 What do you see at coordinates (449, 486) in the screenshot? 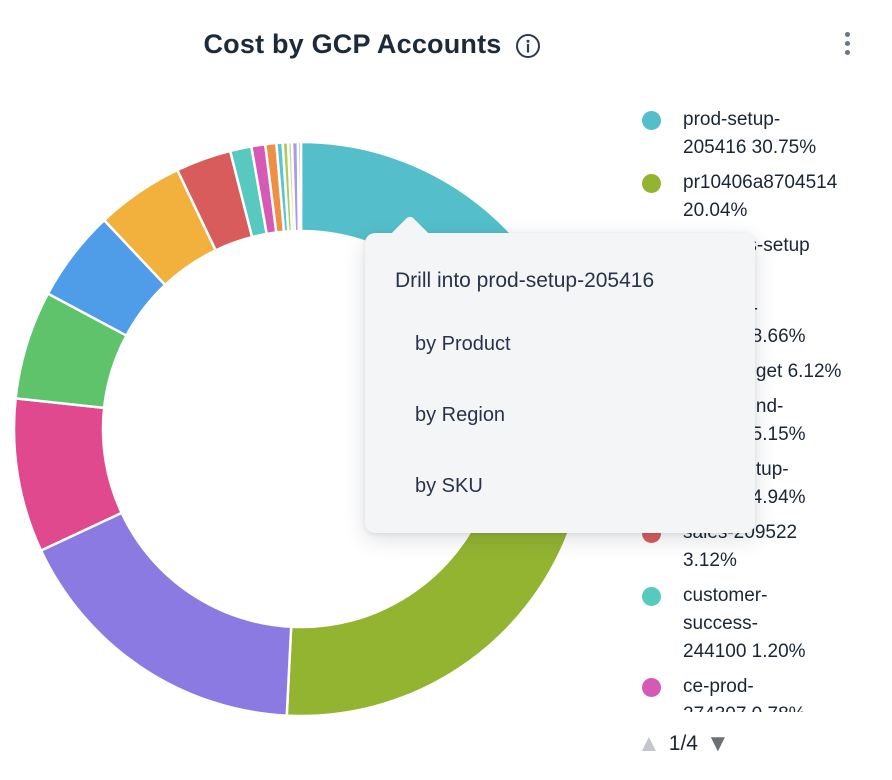
I see `drill-option: by SKU` at bounding box center [449, 486].